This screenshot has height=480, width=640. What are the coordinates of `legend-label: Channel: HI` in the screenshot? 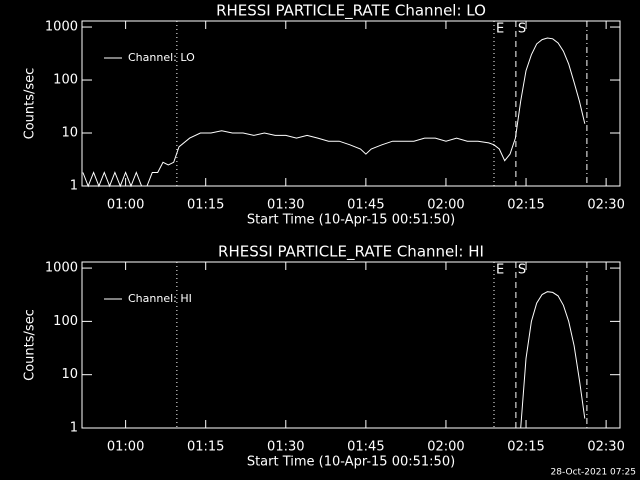 It's located at (160, 298).